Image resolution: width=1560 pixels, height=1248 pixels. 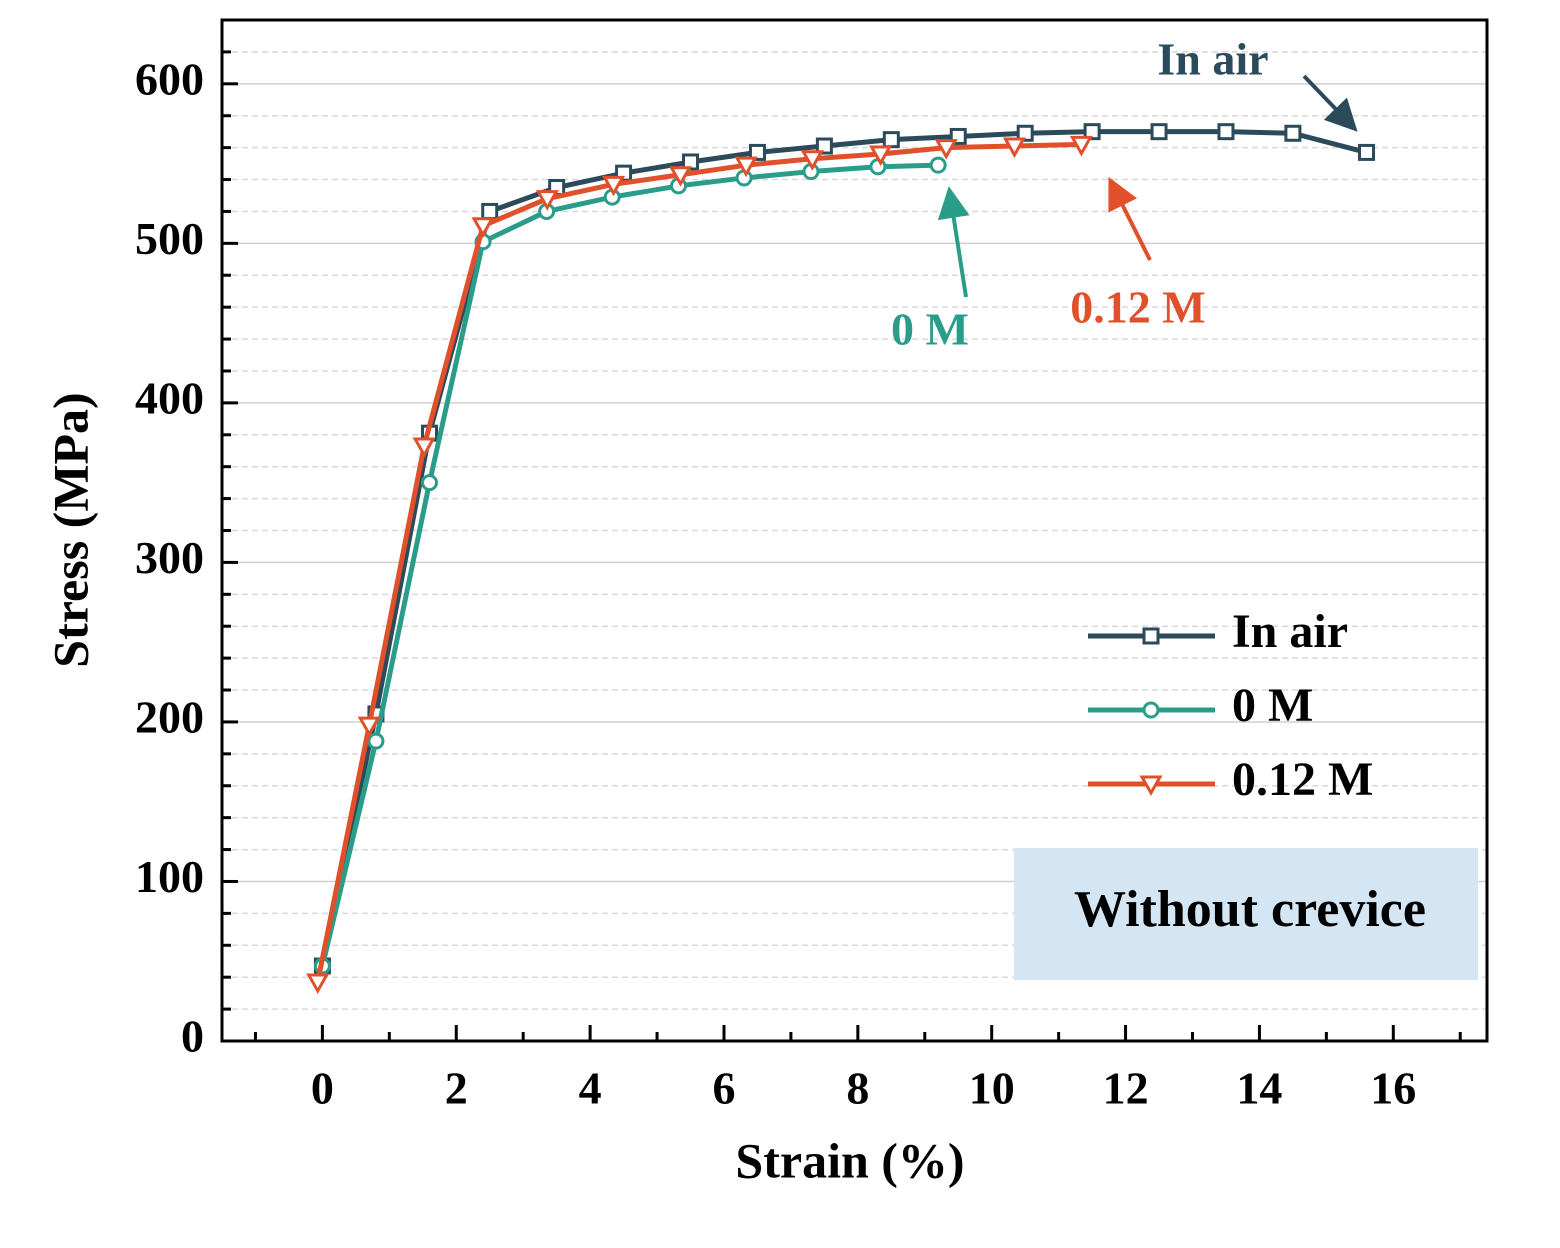 I want to click on x-tick-label: 4, so click(x=590, y=1088).